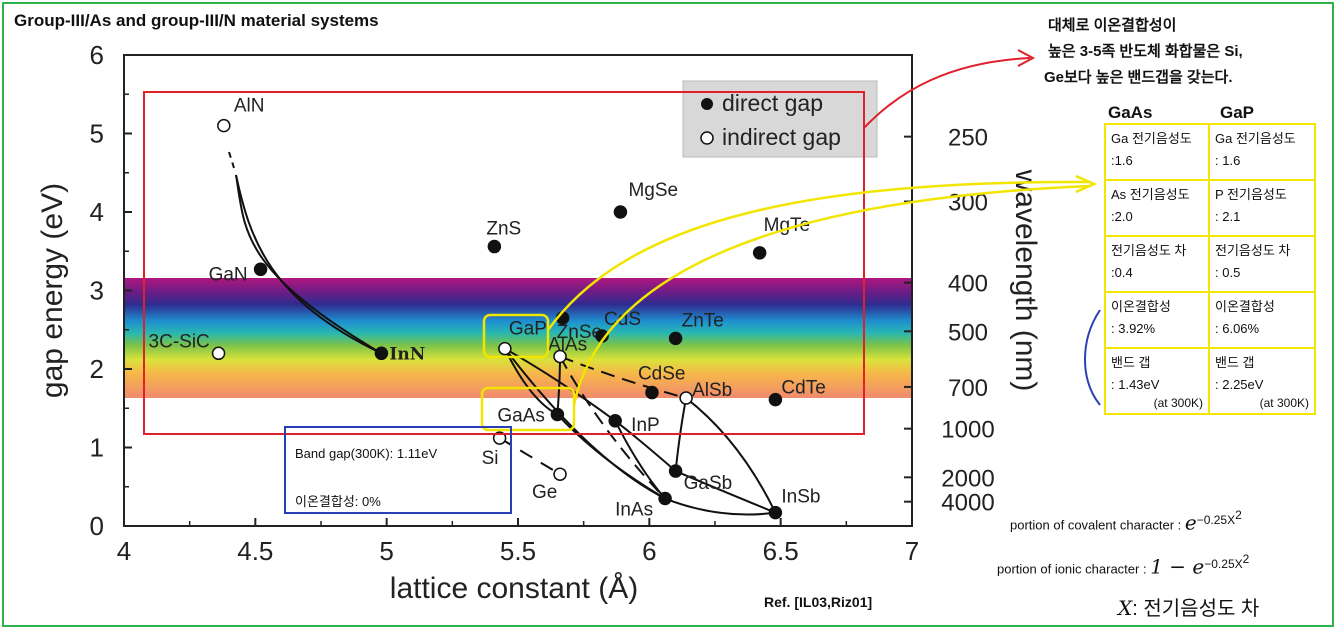 The height and width of the screenshot is (631, 1338). Describe the element at coordinates (772, 103) in the screenshot. I see `legend-direct-label: direct gap` at that location.